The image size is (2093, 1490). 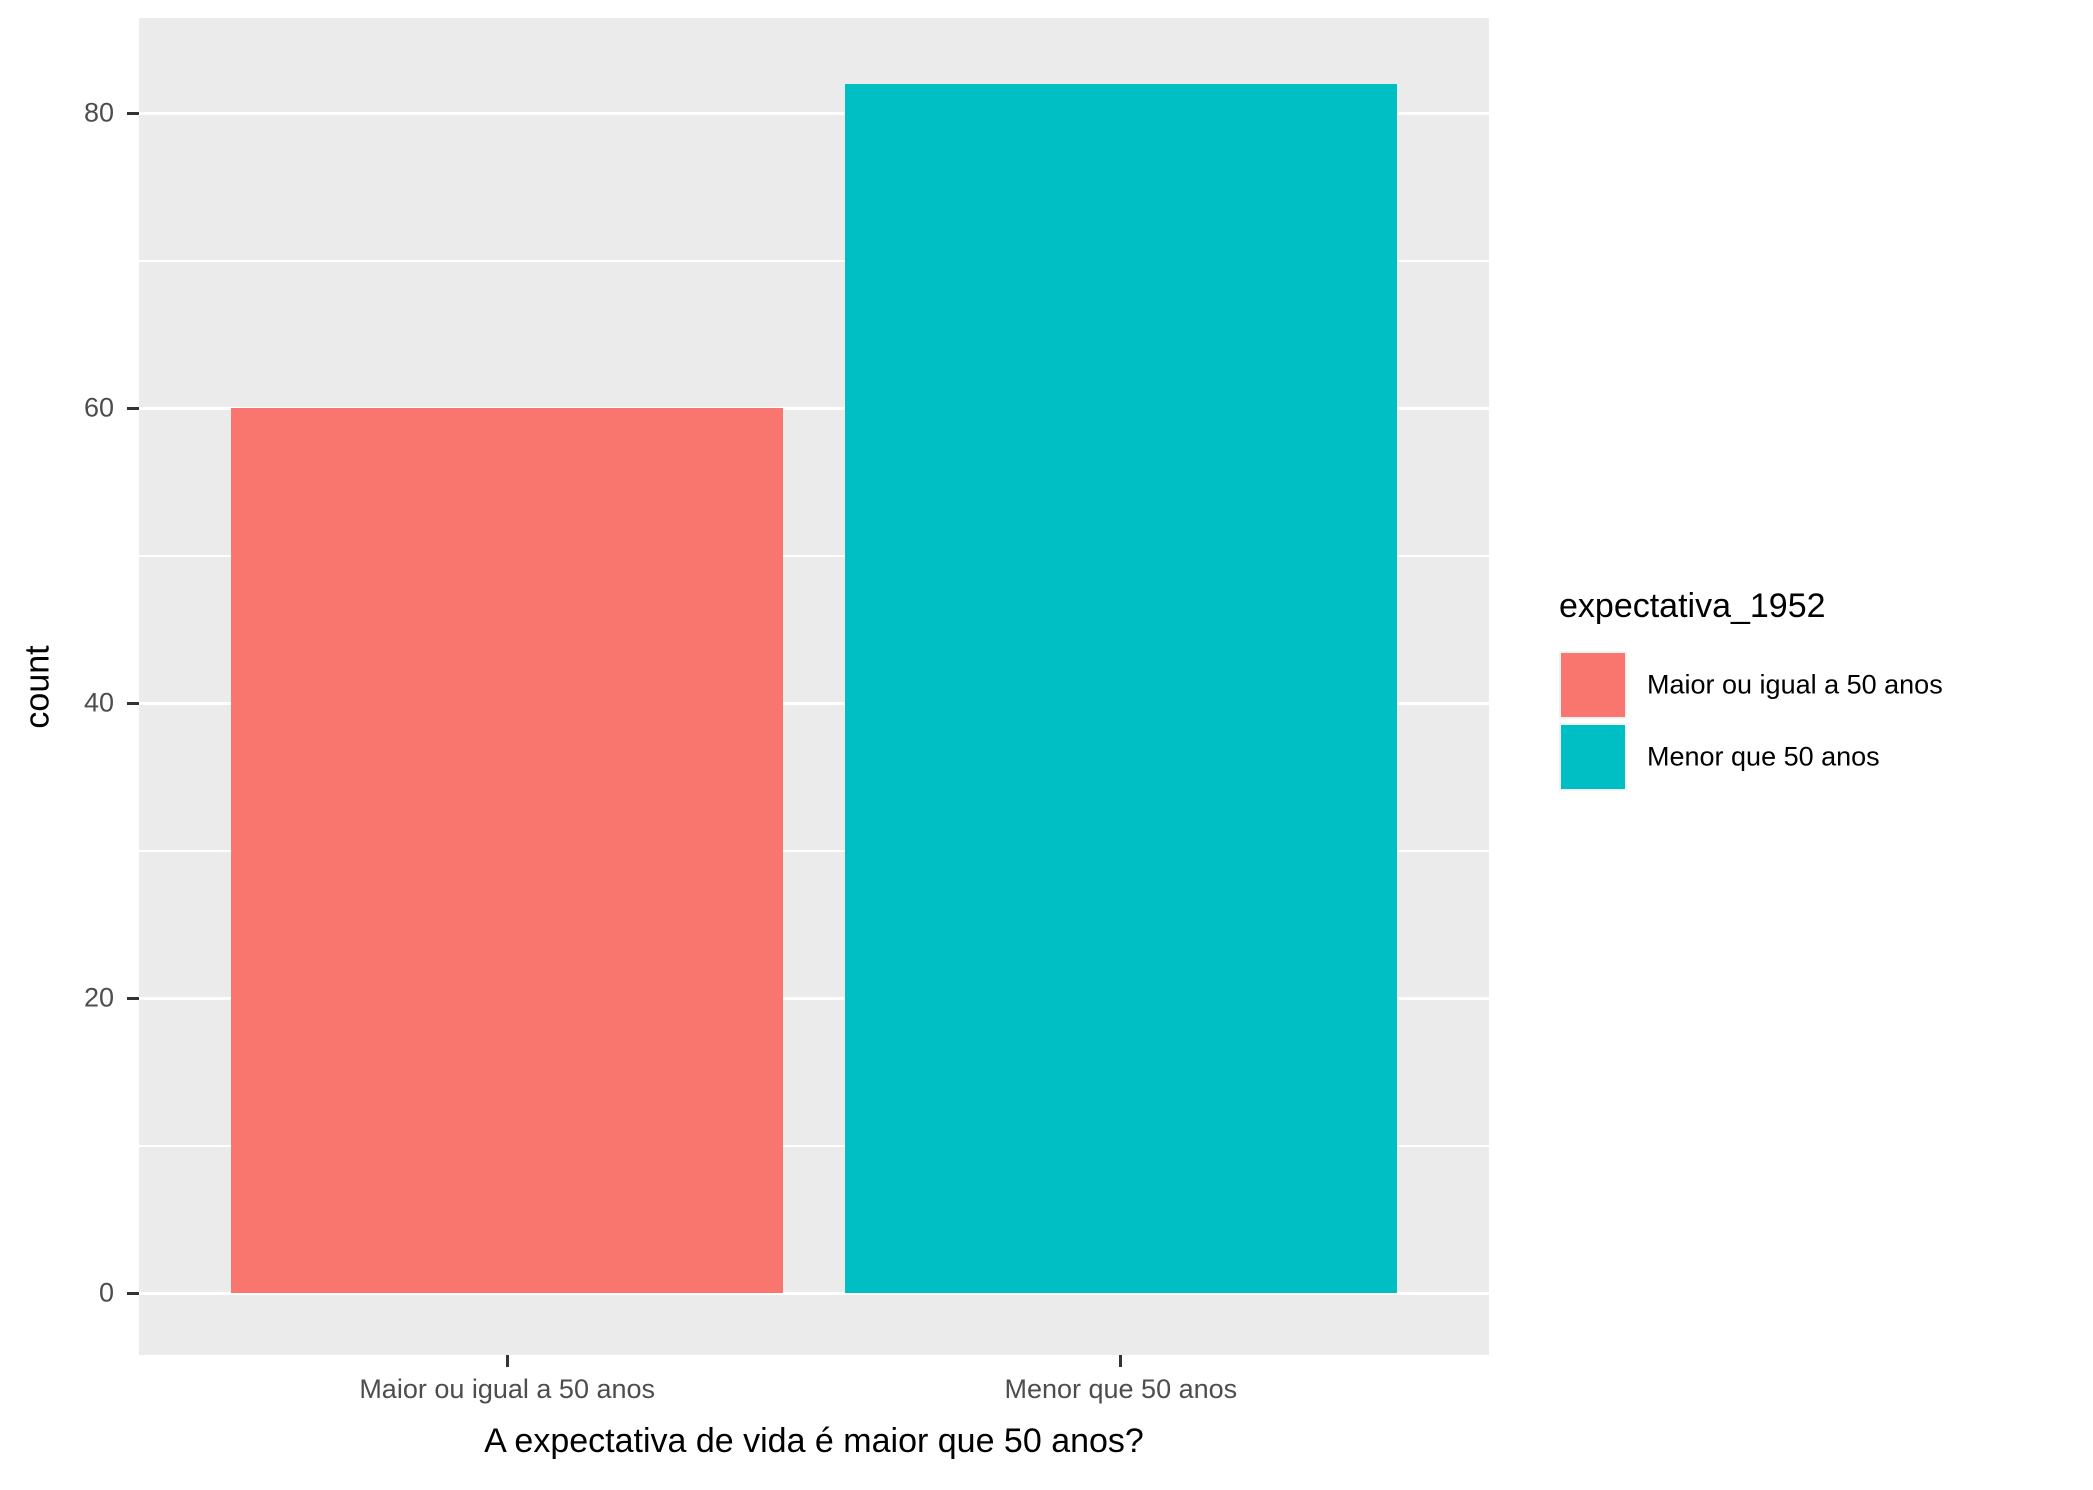 What do you see at coordinates (1692, 606) in the screenshot?
I see `legend-title: expectativa_1952` at bounding box center [1692, 606].